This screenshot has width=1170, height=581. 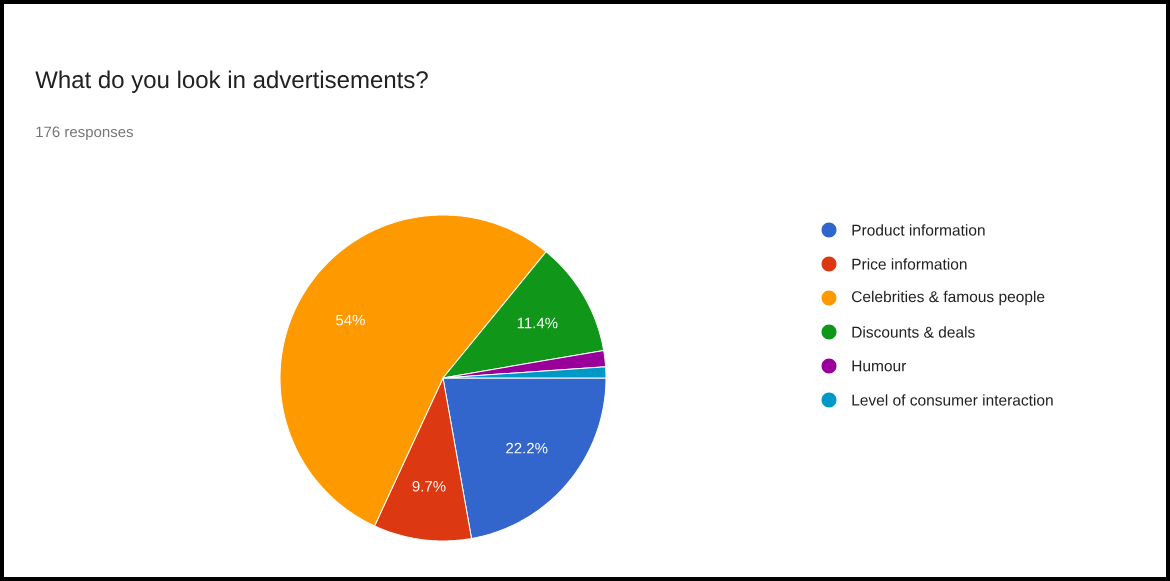 I want to click on text: 176 responses, so click(x=85, y=133).